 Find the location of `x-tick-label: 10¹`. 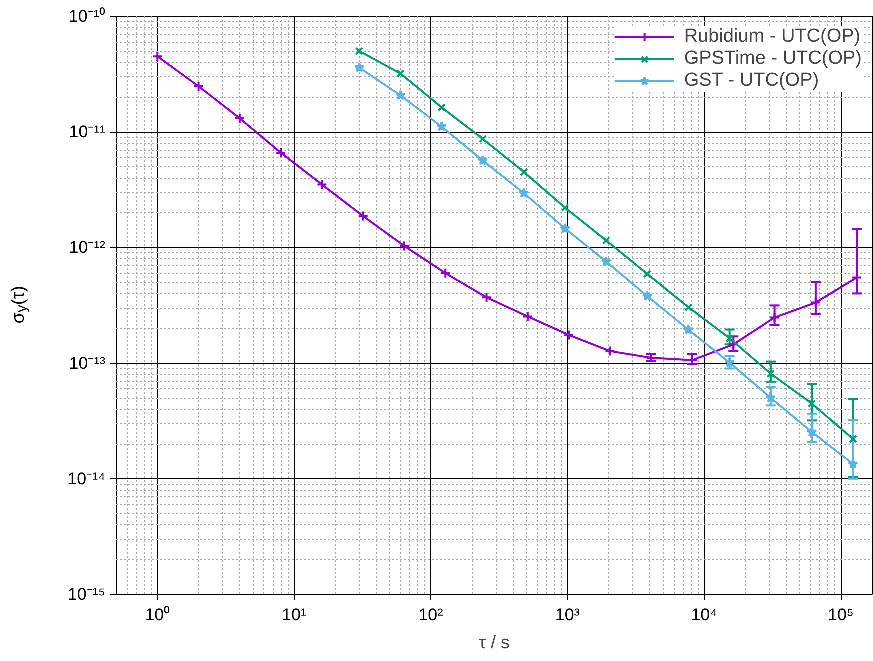

x-tick-label: 10¹ is located at coordinates (294, 615).